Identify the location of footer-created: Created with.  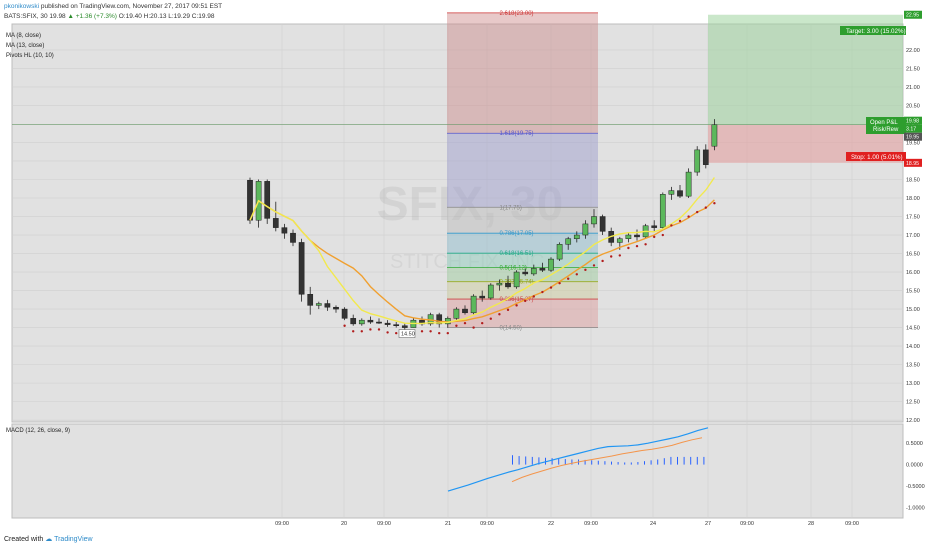
(24, 539).